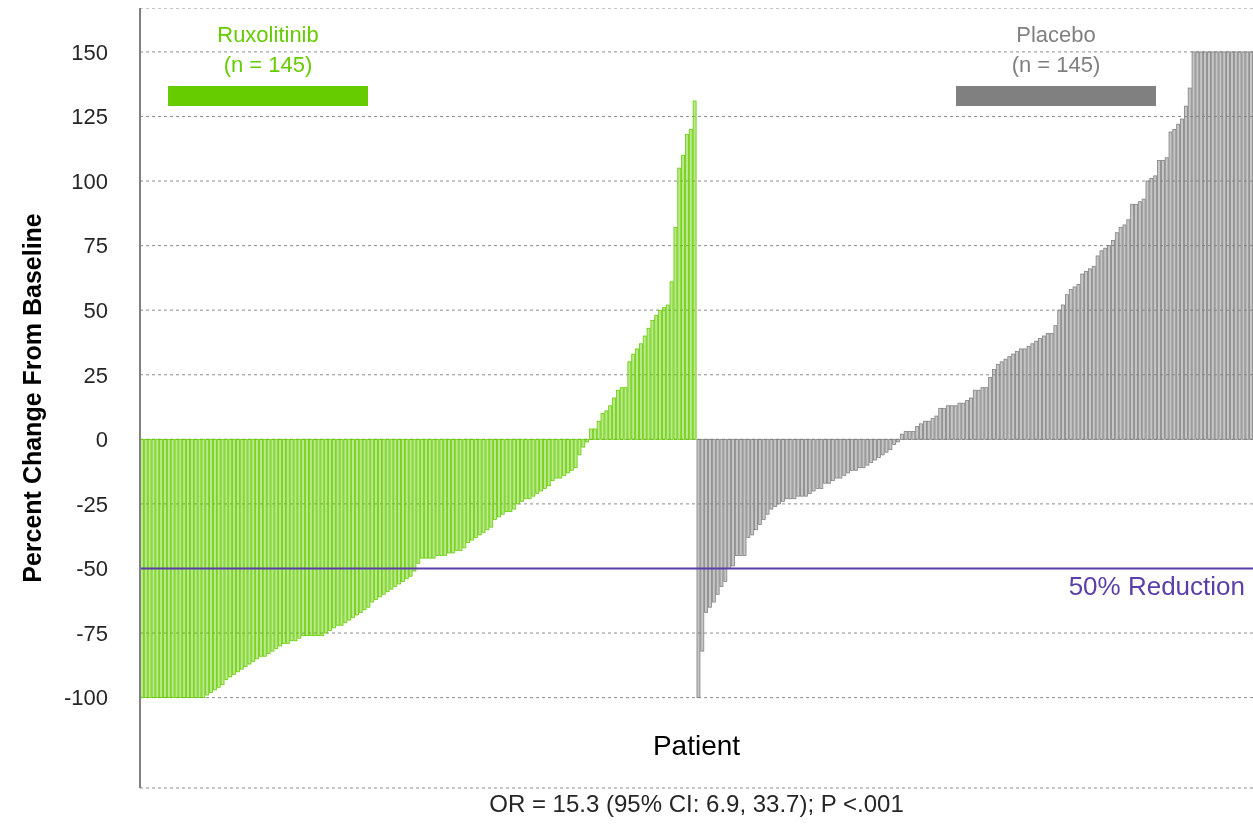 This screenshot has width=1253, height=826. I want to click on y-tick-label: 125, so click(89, 117).